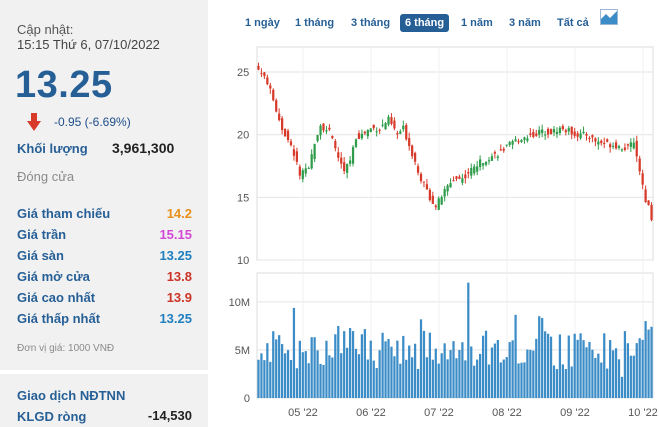 This screenshot has width=659, height=427. Describe the element at coordinates (247, 399) in the screenshot. I see `volume-tick-label: 0` at that location.